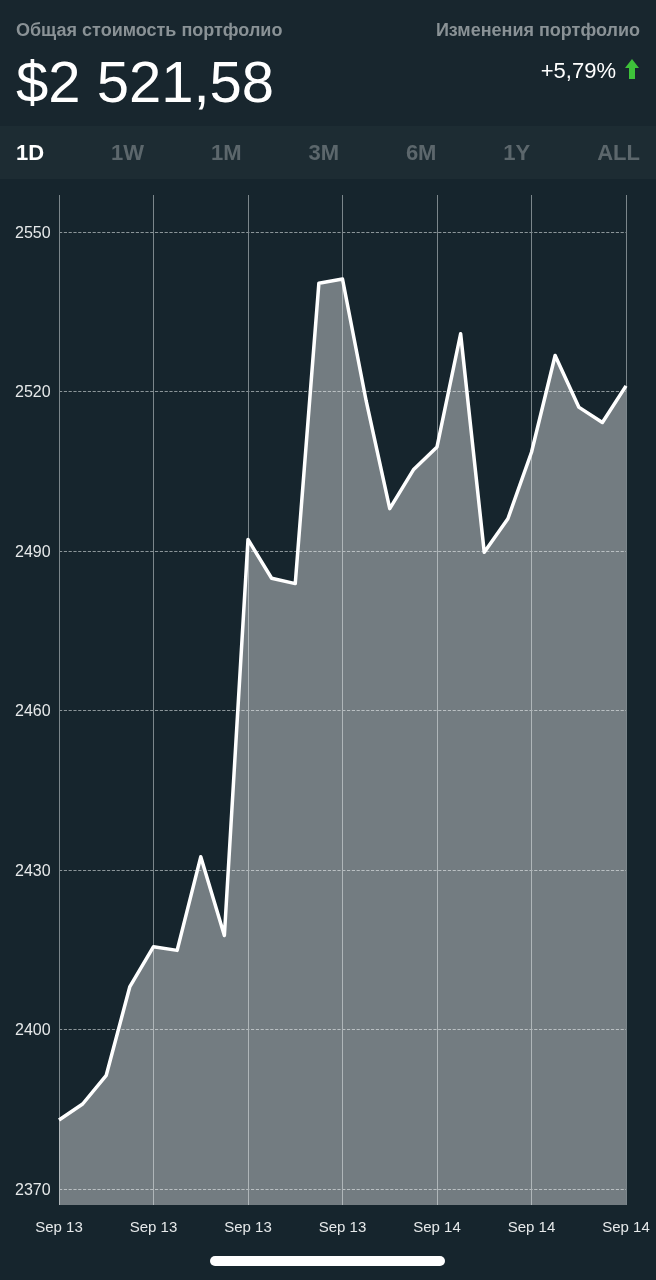  Describe the element at coordinates (33, 1030) in the screenshot. I see `y-tick-label: 2400` at that location.